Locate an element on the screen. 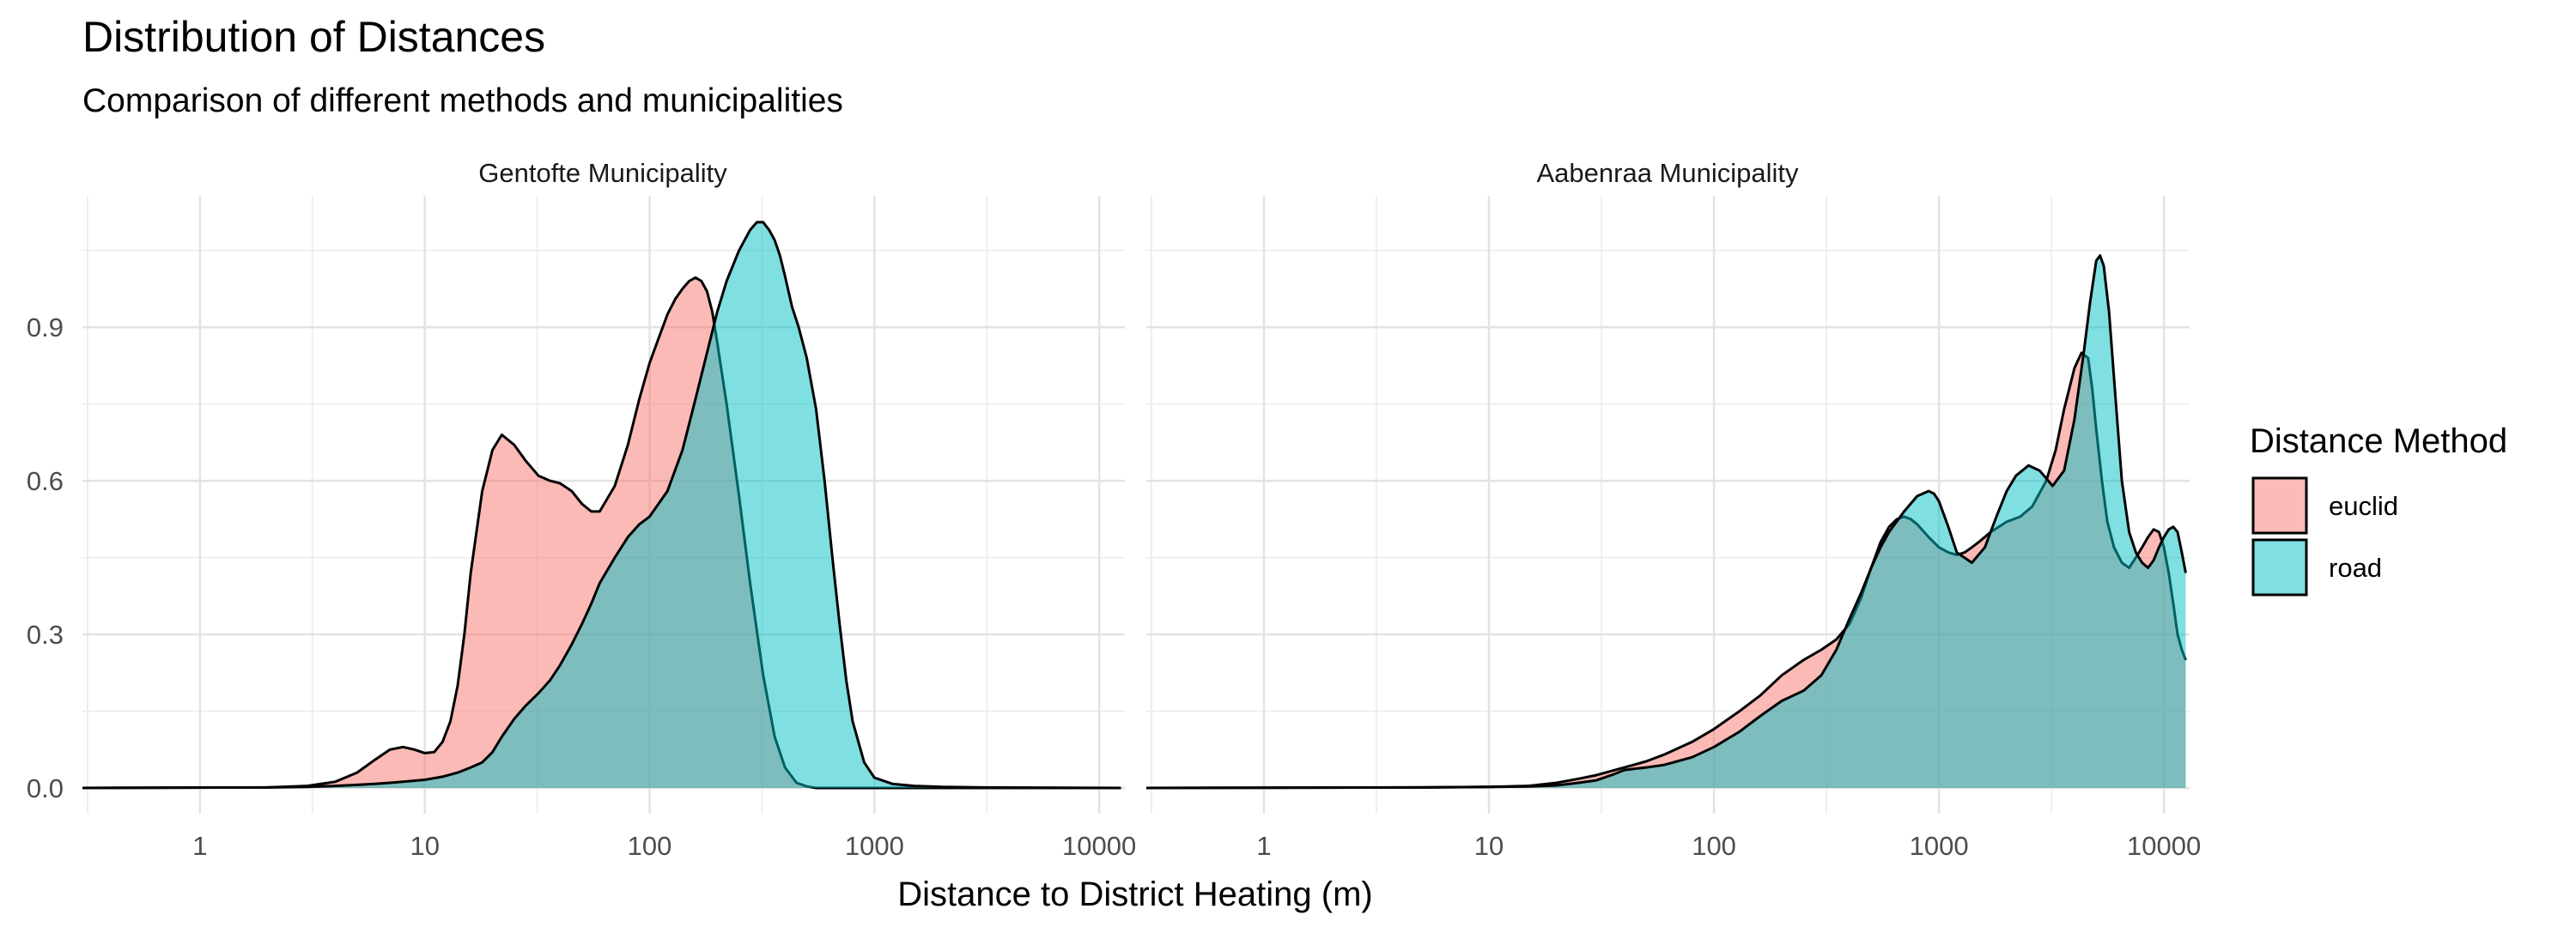 The height and width of the screenshot is (927, 2576). legend-label-euclid: euclid is located at coordinates (2363, 506).